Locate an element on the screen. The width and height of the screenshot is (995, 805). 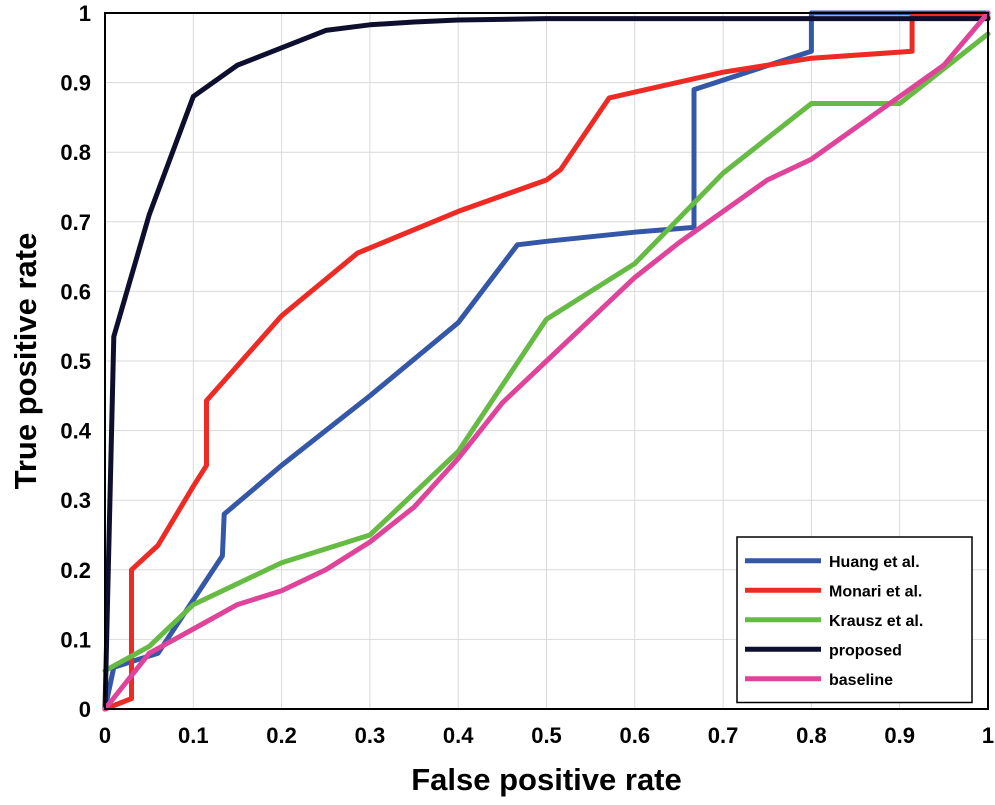
y-tick-label: 0.8 is located at coordinates (75, 152).